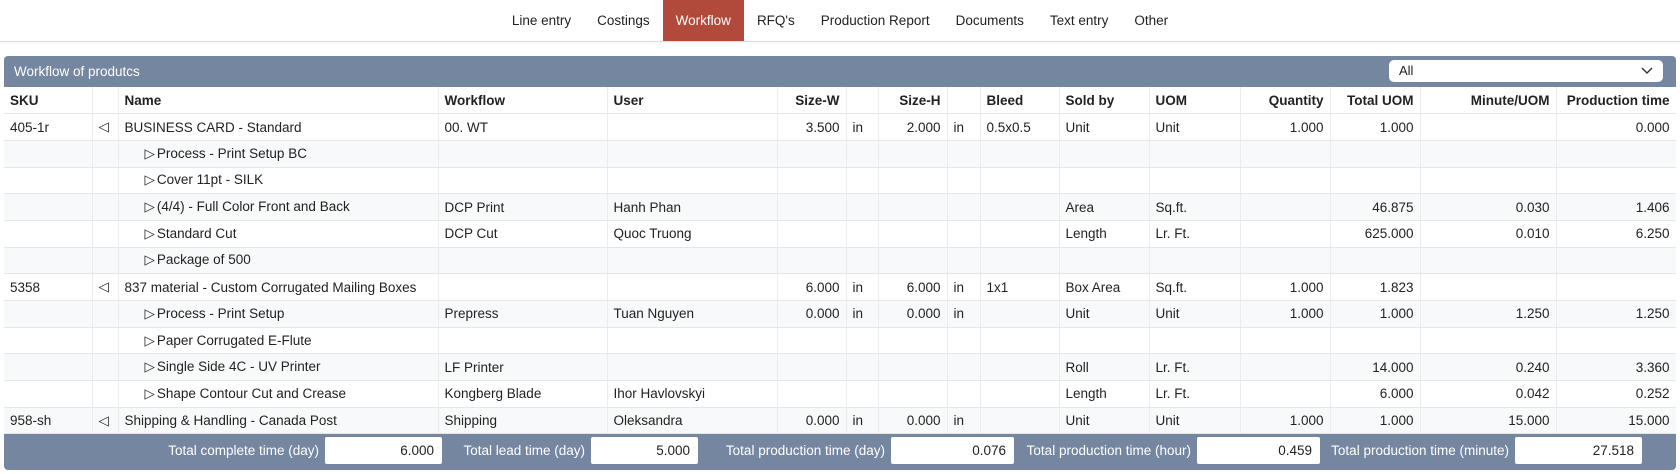 The width and height of the screenshot is (1680, 474). What do you see at coordinates (1375, 234) in the screenshot?
I see `cell: 625.000` at bounding box center [1375, 234].